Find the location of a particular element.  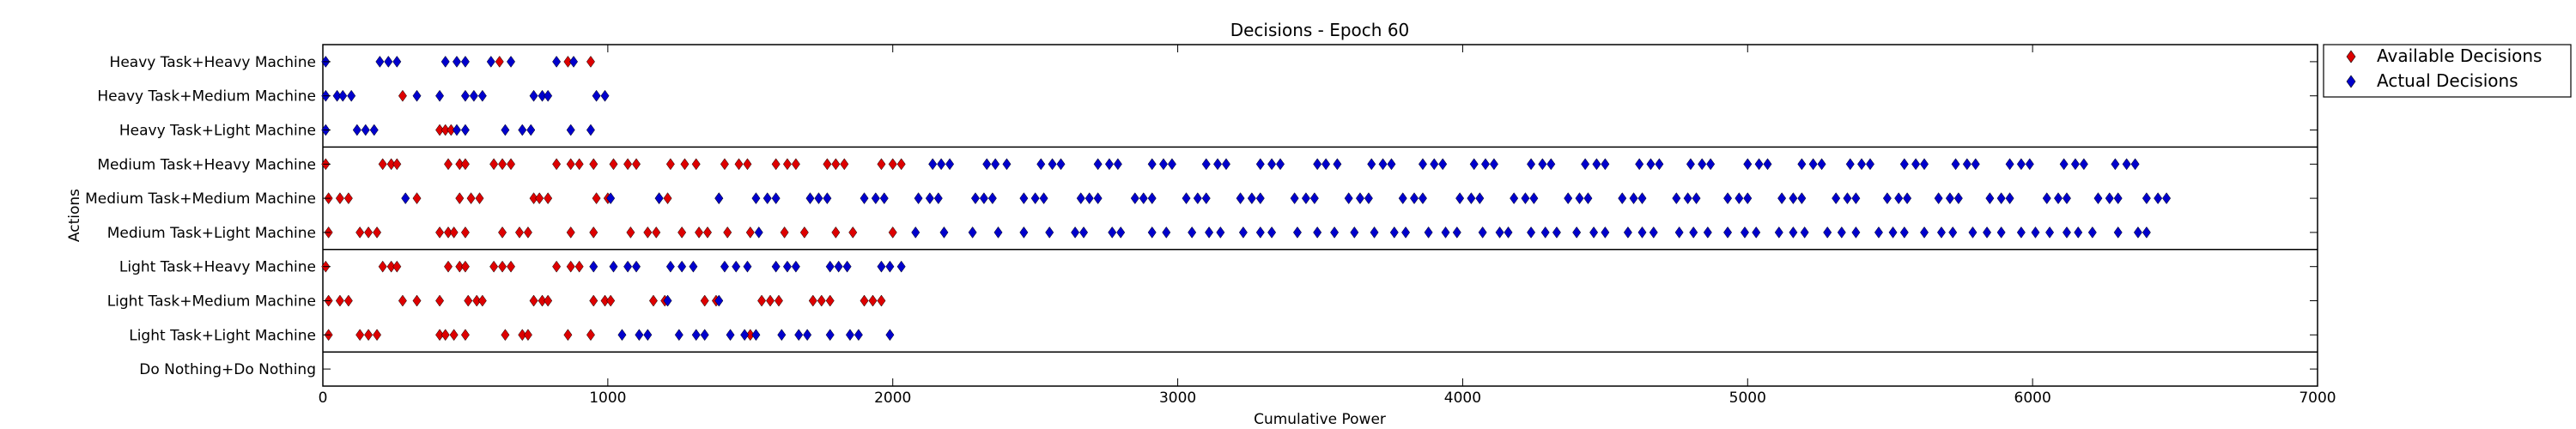

legend-marker-actual is located at coordinates (2351, 81).